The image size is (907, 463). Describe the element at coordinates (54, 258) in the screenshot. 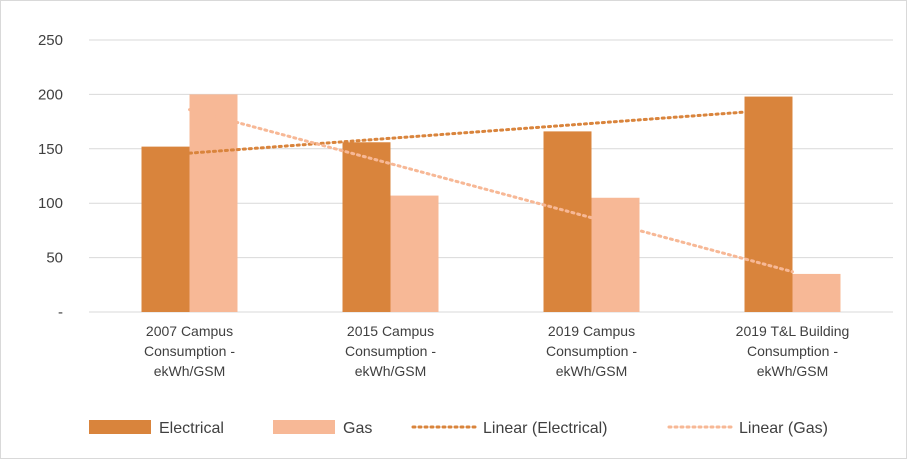

I see `y-tick-label: 50` at that location.